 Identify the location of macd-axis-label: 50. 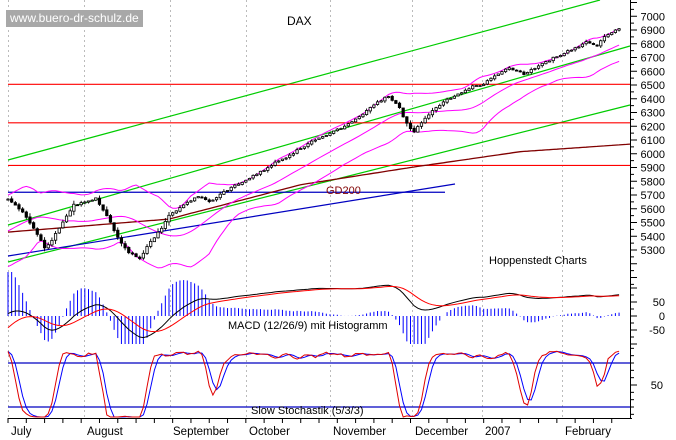
(659, 303).